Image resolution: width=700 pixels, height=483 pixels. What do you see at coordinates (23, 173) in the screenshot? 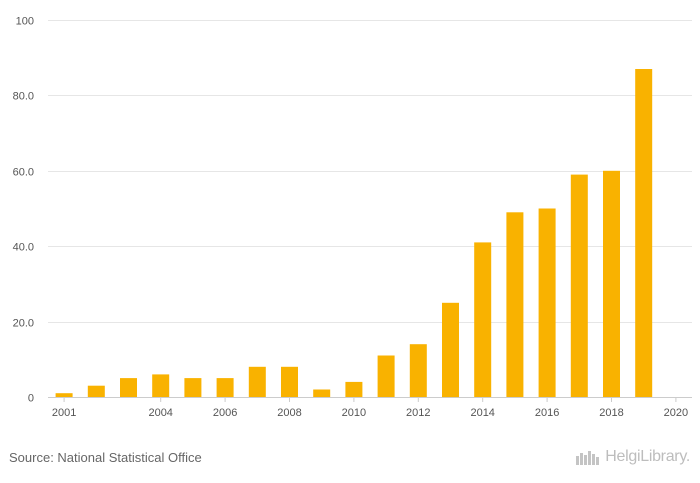
I see `y-tick-label: 60.0` at bounding box center [23, 173].